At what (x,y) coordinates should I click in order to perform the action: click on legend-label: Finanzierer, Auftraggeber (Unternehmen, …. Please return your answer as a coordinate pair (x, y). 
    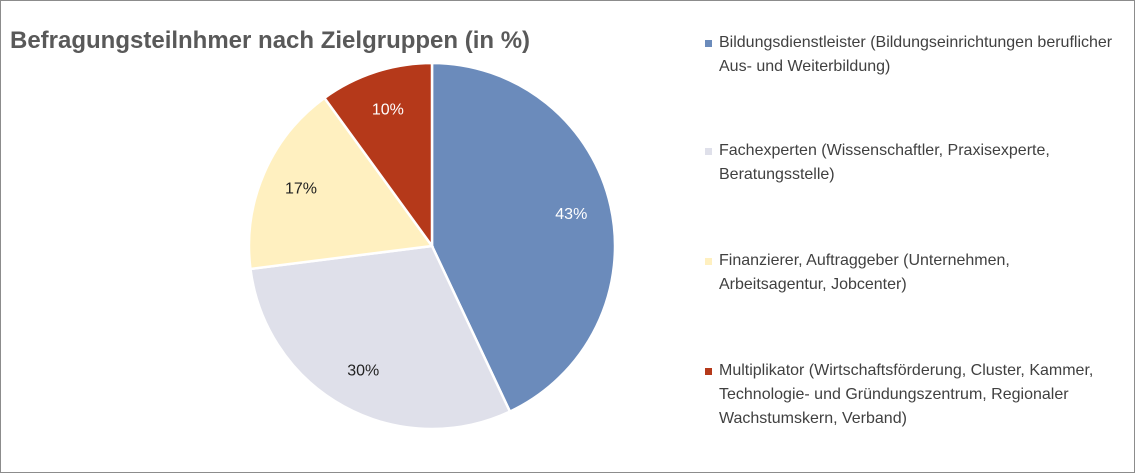
    Looking at the image, I should click on (864, 272).